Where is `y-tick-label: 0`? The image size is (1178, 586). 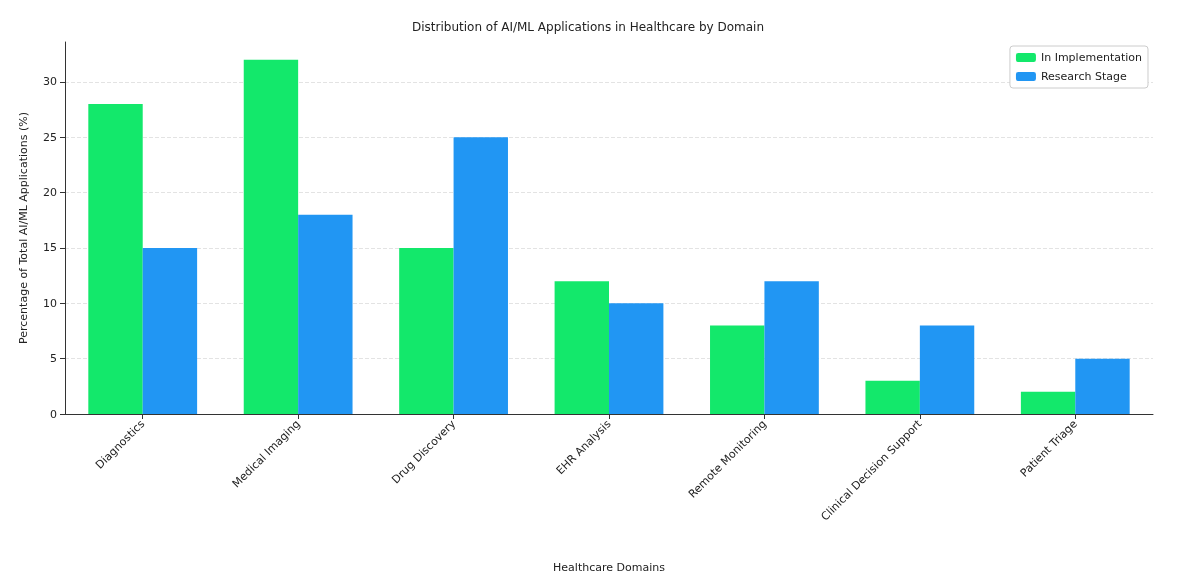
y-tick-label: 0 is located at coordinates (53, 414).